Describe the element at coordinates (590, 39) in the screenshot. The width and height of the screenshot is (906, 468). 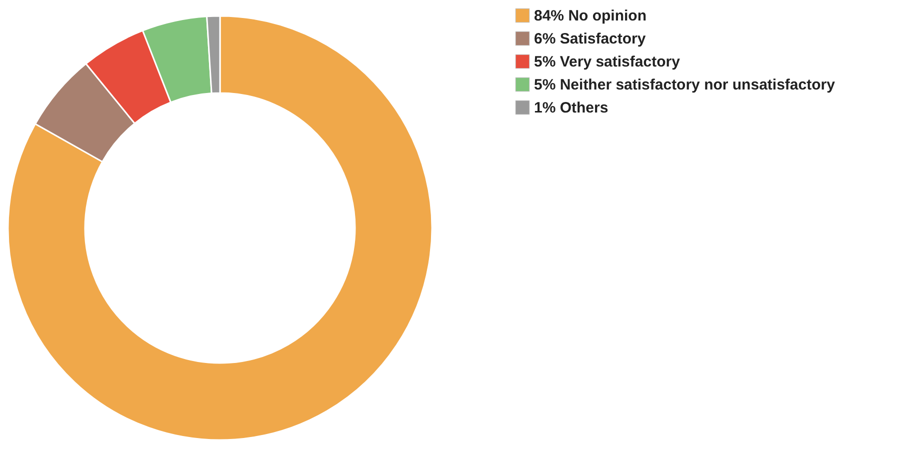
I see `legend-label: 6% Satisfactory` at that location.